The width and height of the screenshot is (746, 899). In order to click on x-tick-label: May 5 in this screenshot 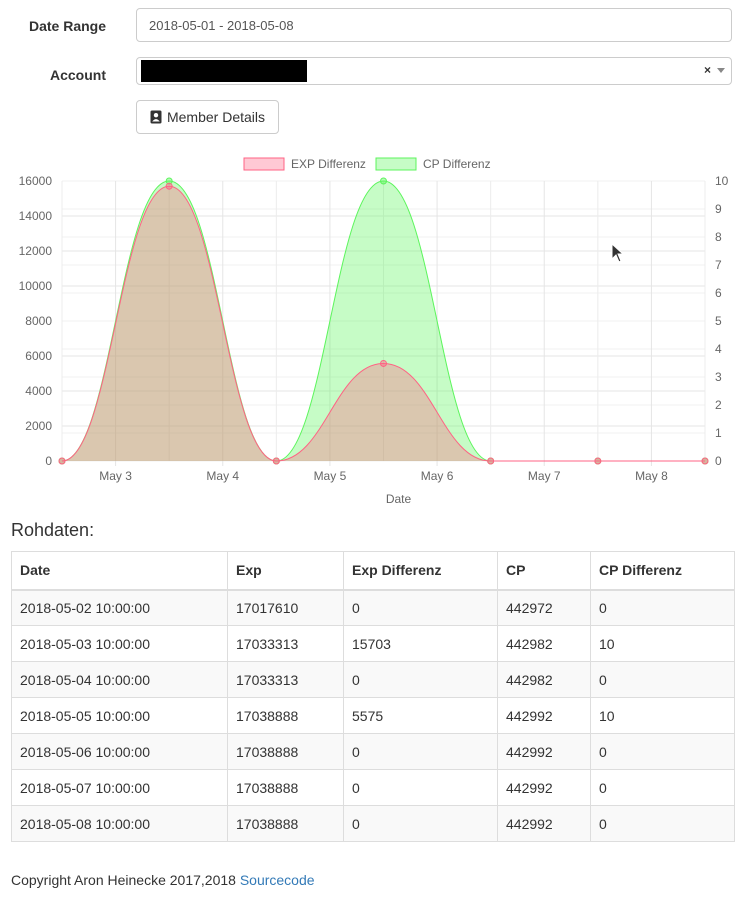, I will do `click(330, 476)`.